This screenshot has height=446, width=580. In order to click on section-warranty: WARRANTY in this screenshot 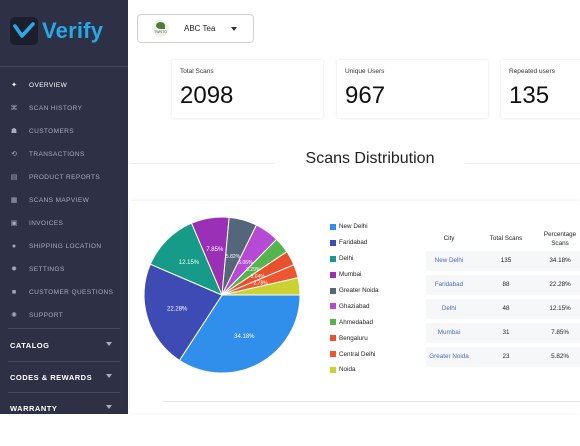, I will do `click(64, 403)`.